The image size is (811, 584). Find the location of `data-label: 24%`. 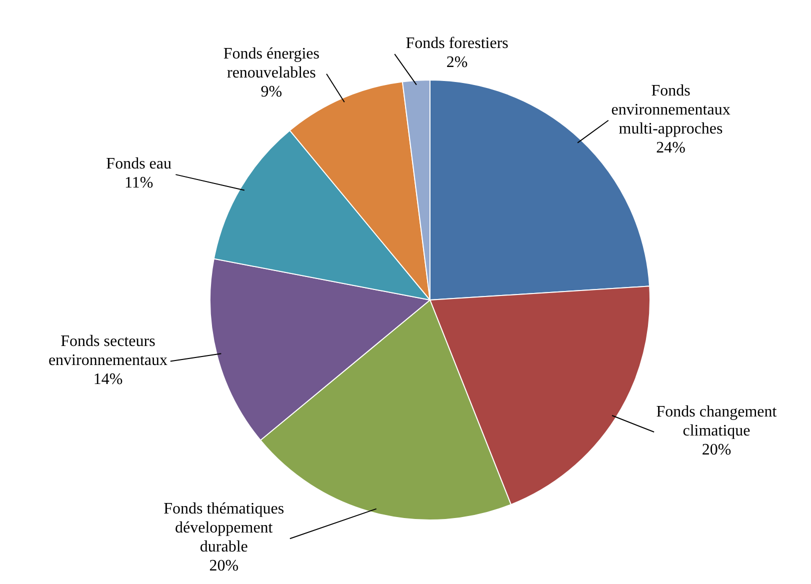

data-label: 24% is located at coordinates (671, 147).